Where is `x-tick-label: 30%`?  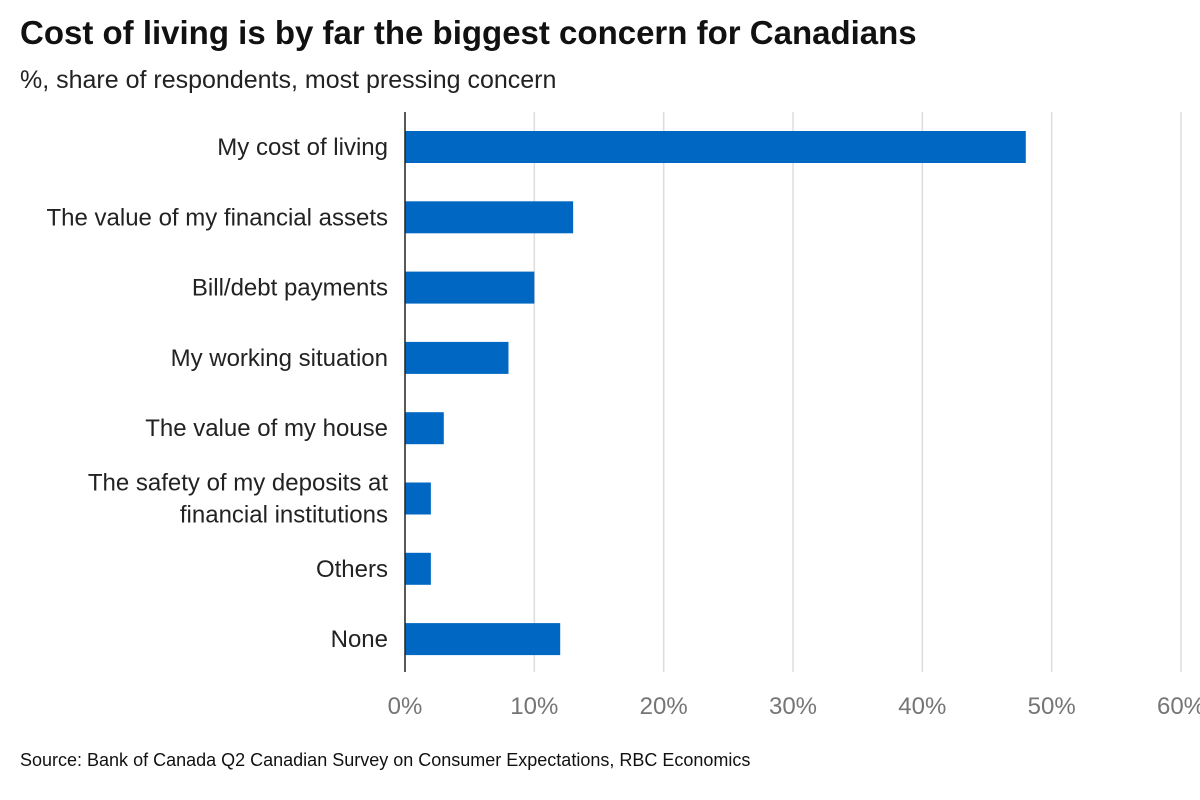
x-tick-label: 30% is located at coordinates (793, 706).